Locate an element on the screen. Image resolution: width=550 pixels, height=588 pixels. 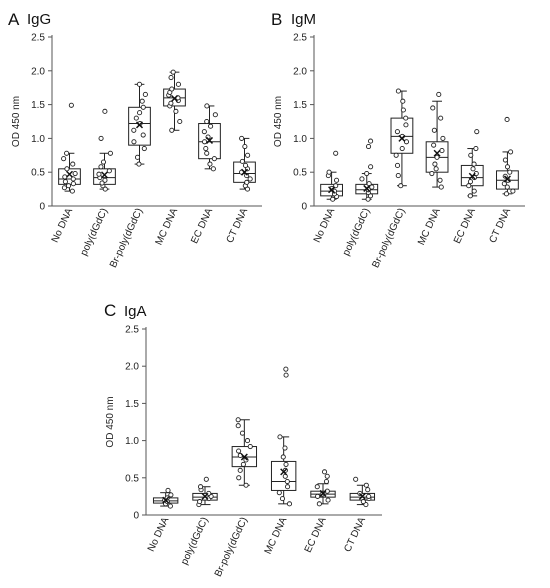
x-tick-label: Br-poly(dGdC) is located at coordinates (126, 238).